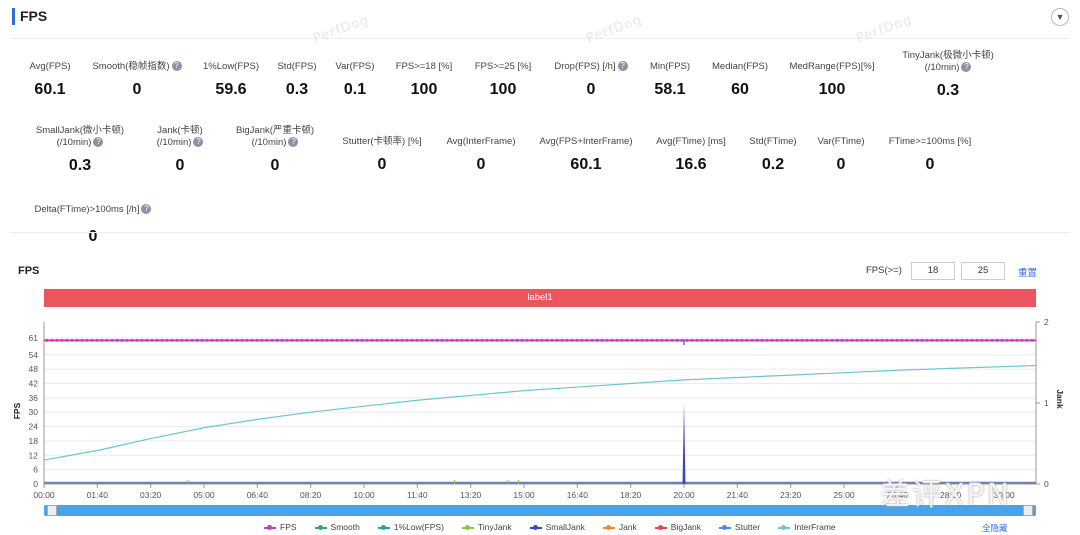 Image resolution: width=1080 pixels, height=535 pixels. I want to click on chevron-down-icon: ▼, so click(1060, 17).